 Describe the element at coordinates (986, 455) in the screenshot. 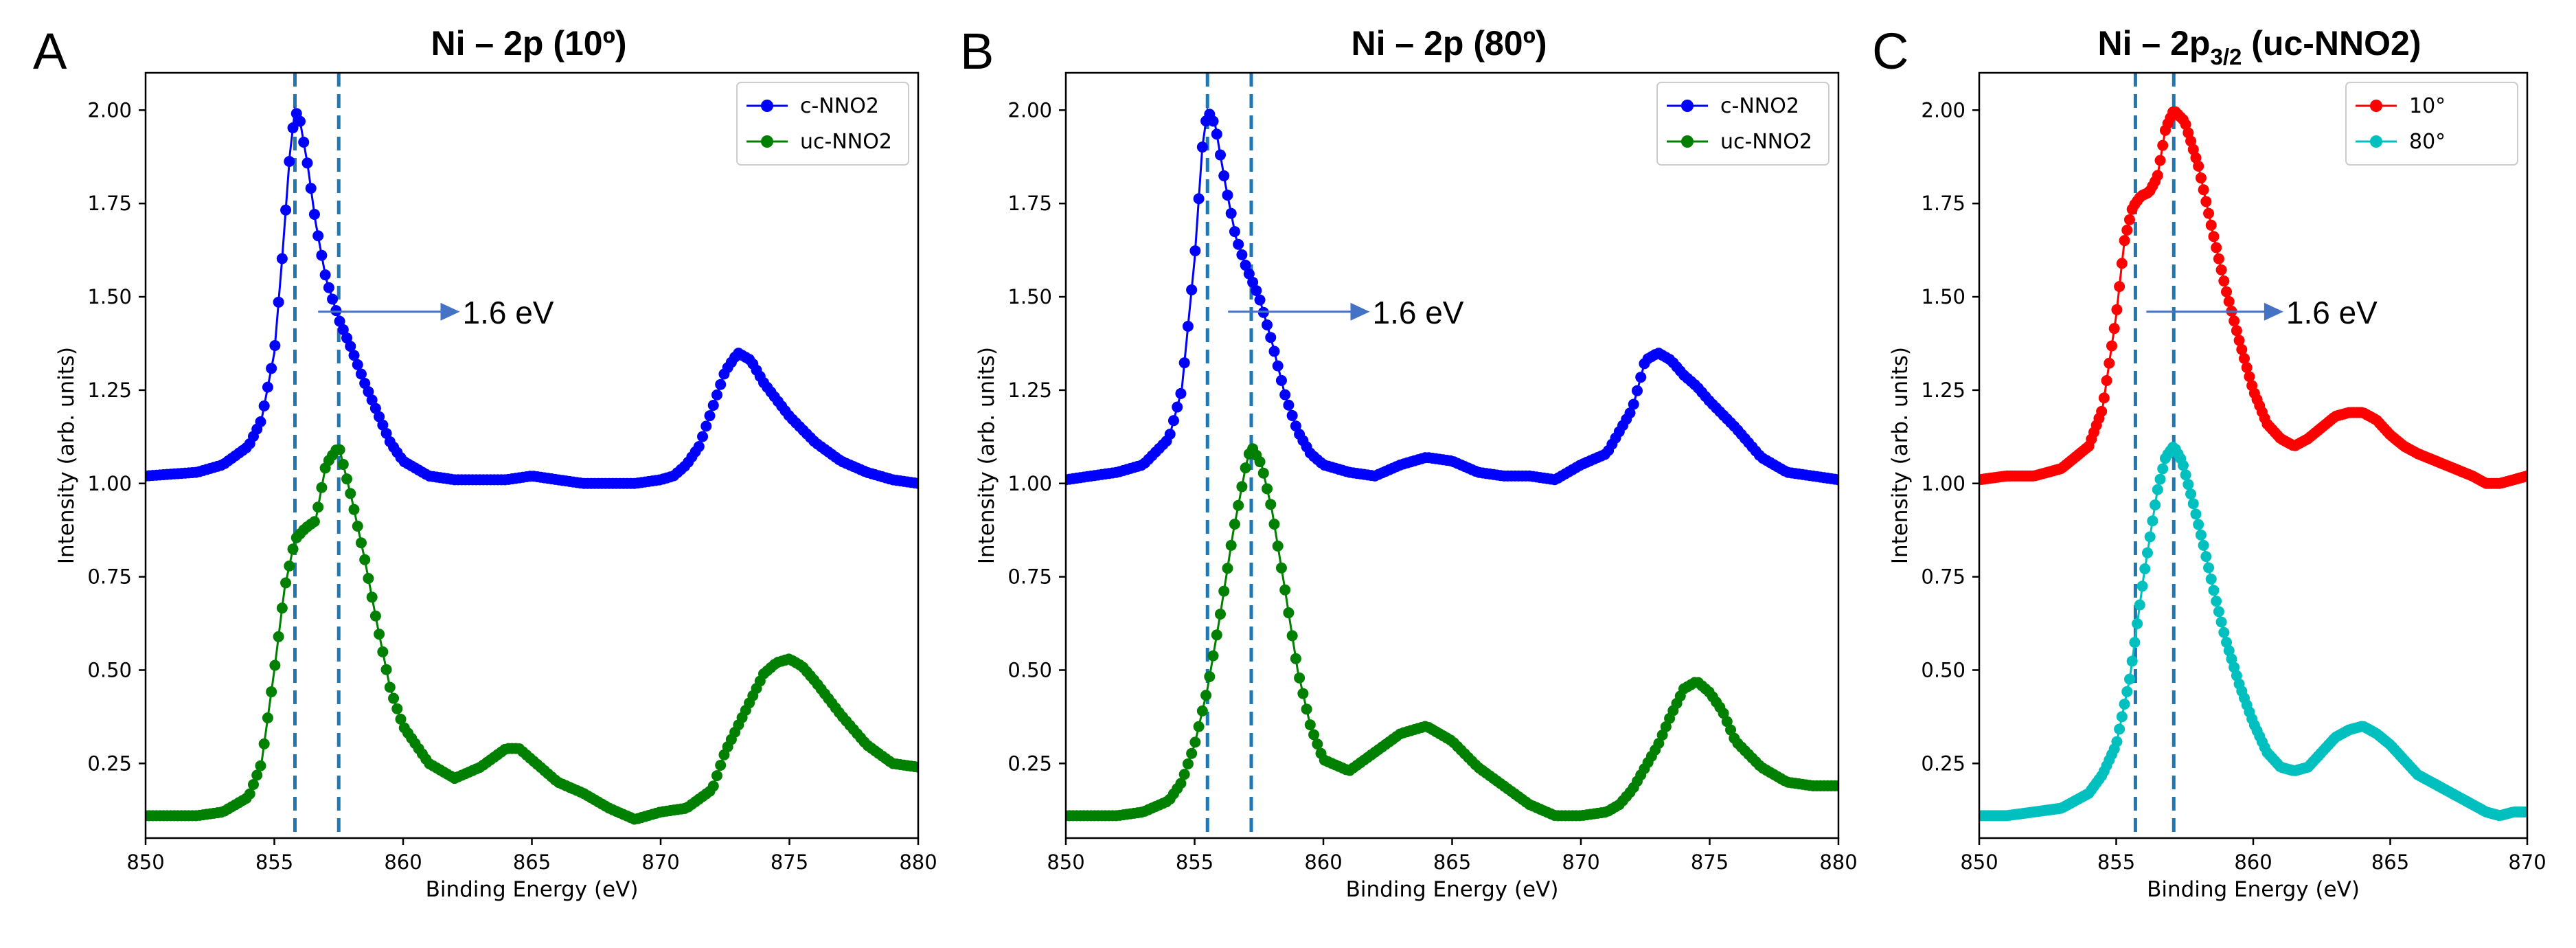

I see `y-axis-label: Intensity (arb. units)` at that location.